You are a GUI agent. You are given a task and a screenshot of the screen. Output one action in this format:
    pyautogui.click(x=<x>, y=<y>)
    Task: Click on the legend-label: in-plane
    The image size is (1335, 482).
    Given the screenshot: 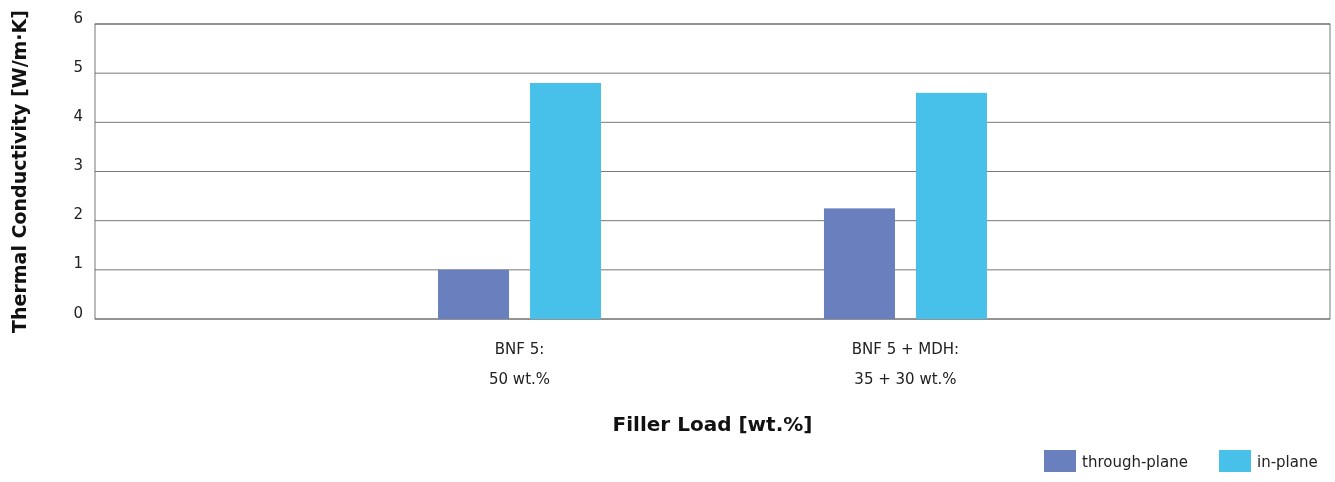 What is the action you would take?
    pyautogui.click(x=1287, y=462)
    